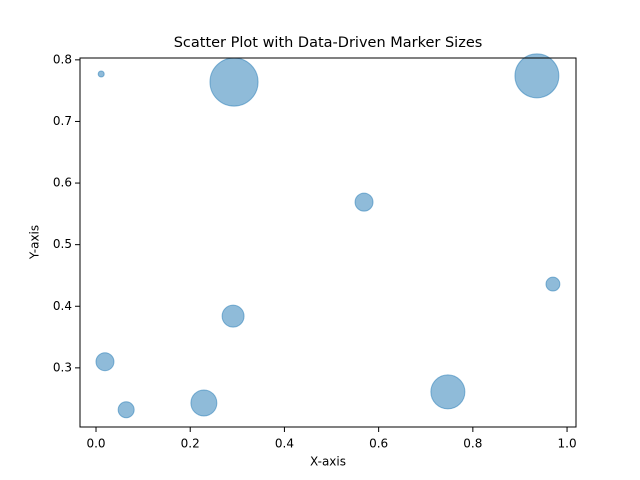 The image size is (640, 480). What do you see at coordinates (95, 444) in the screenshot?
I see `x-tick-label: 0.0` at bounding box center [95, 444].